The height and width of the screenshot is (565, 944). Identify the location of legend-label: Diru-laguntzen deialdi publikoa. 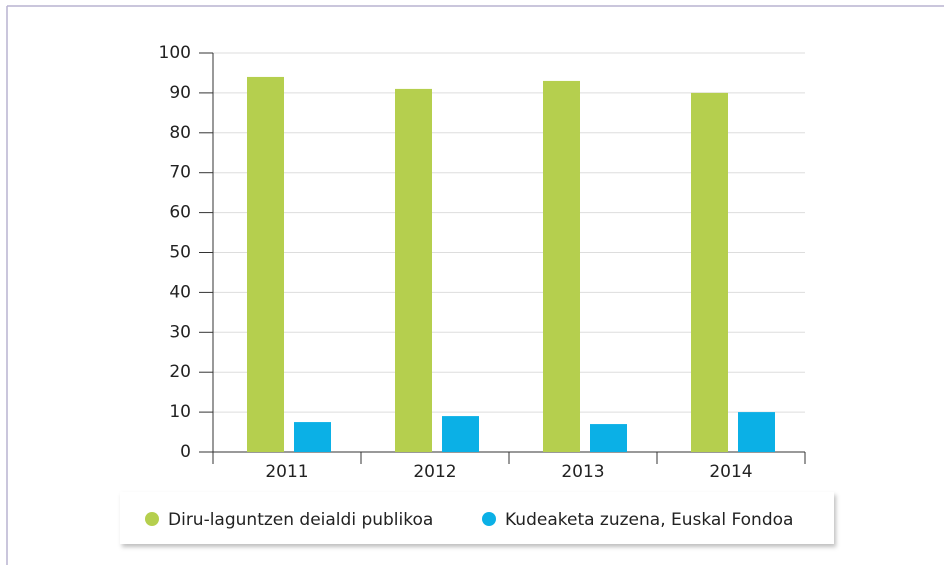
(300, 520).